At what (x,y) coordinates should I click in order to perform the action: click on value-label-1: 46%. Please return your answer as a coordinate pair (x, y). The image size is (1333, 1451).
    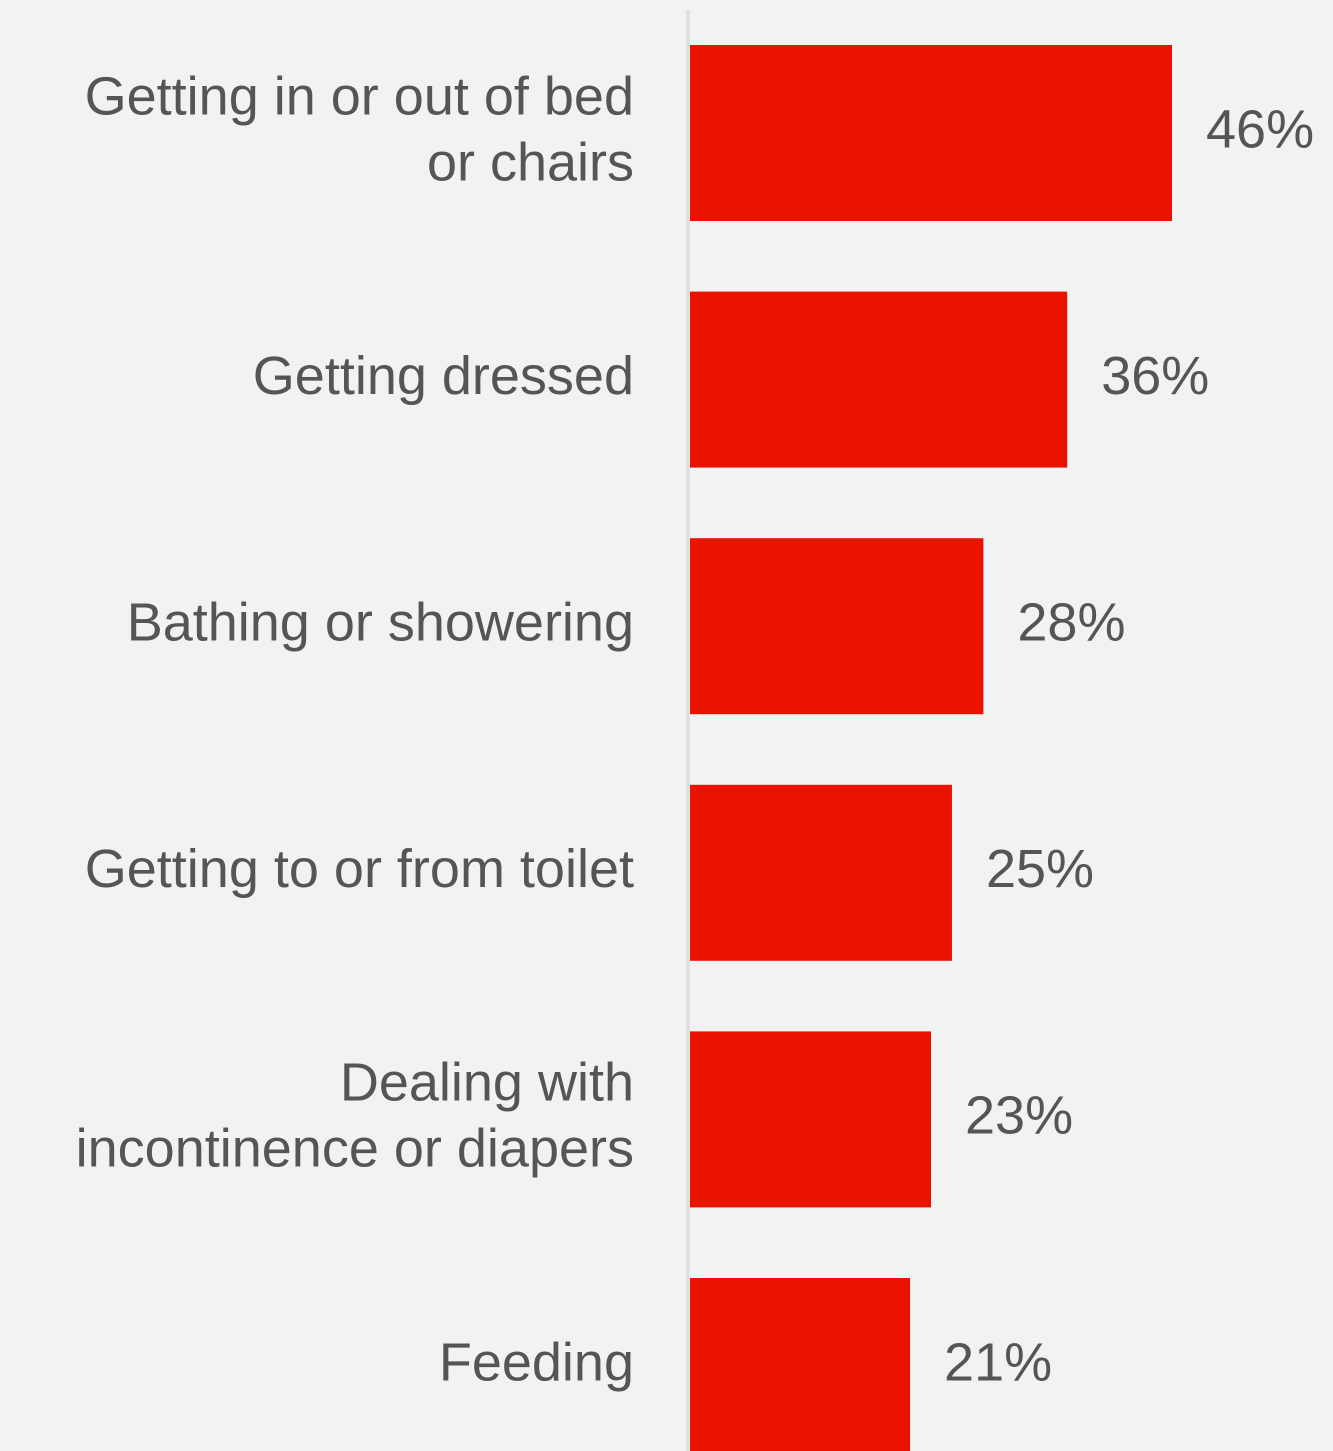
    Looking at the image, I should click on (1260, 129).